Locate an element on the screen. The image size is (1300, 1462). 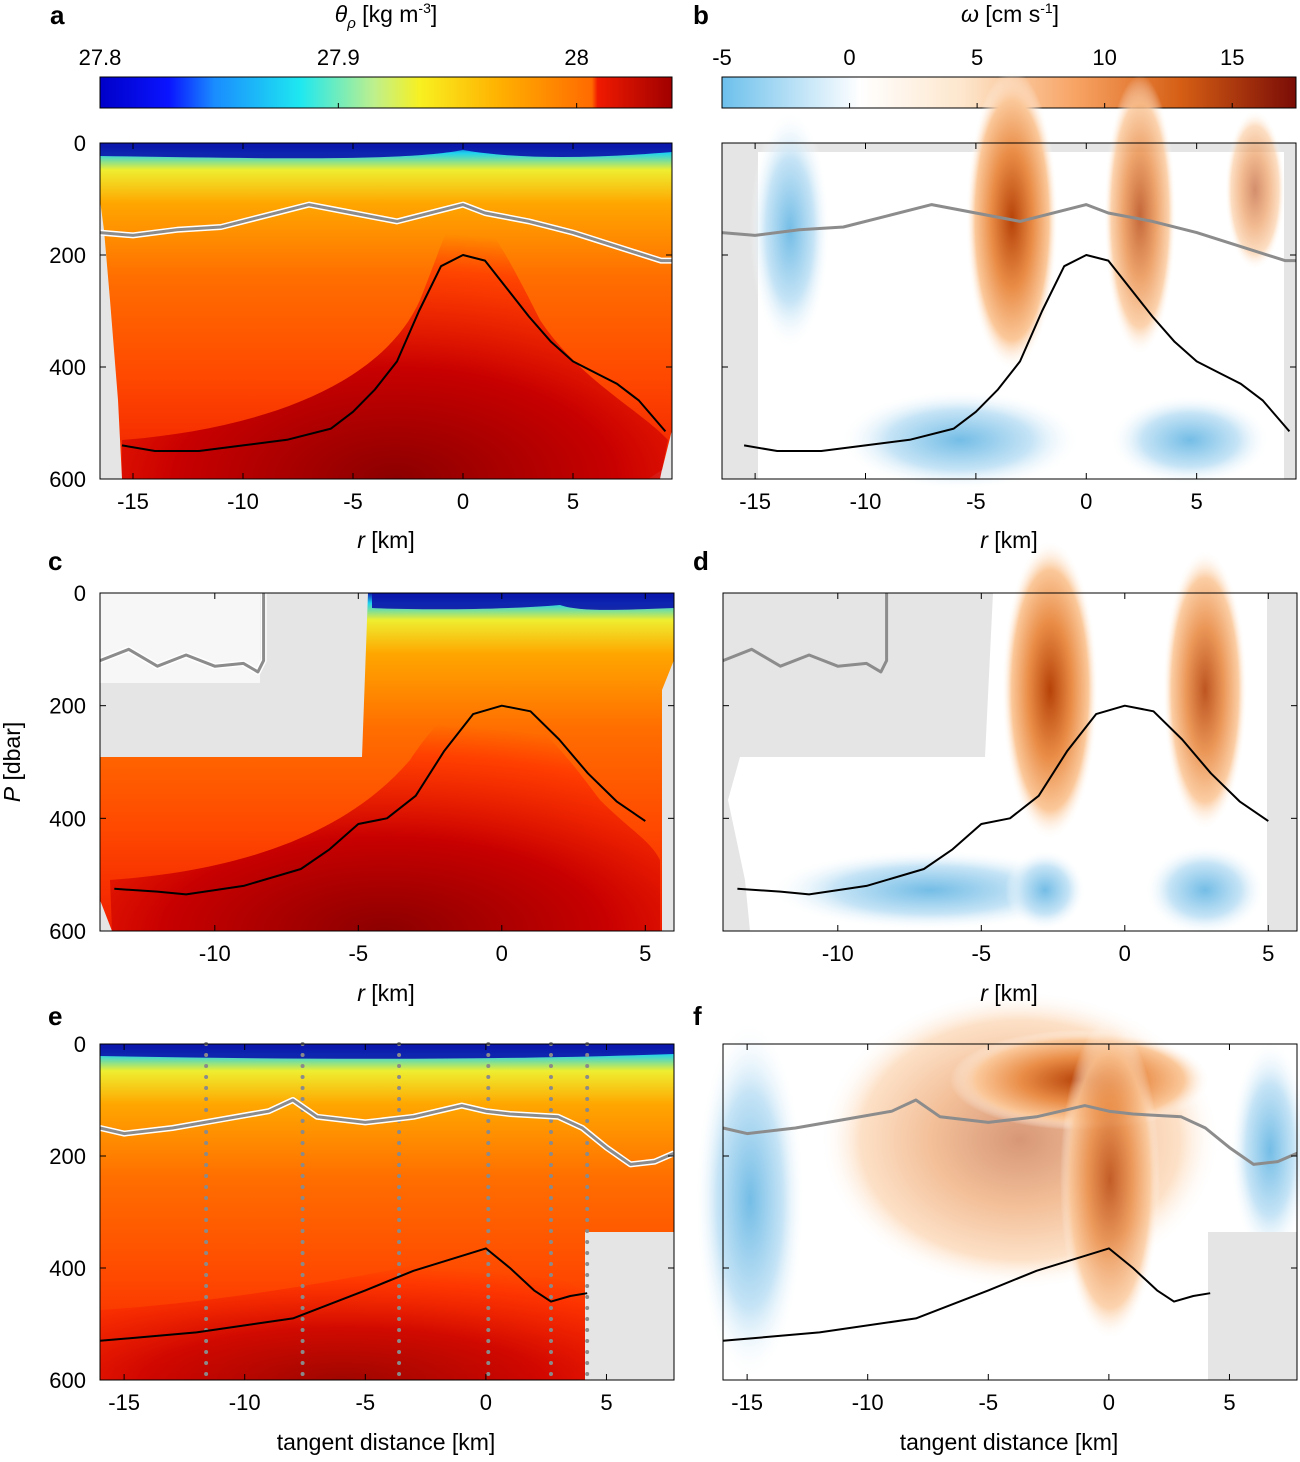
colorbar-b-label: ω [cm s-1] is located at coordinates (1010, 13).